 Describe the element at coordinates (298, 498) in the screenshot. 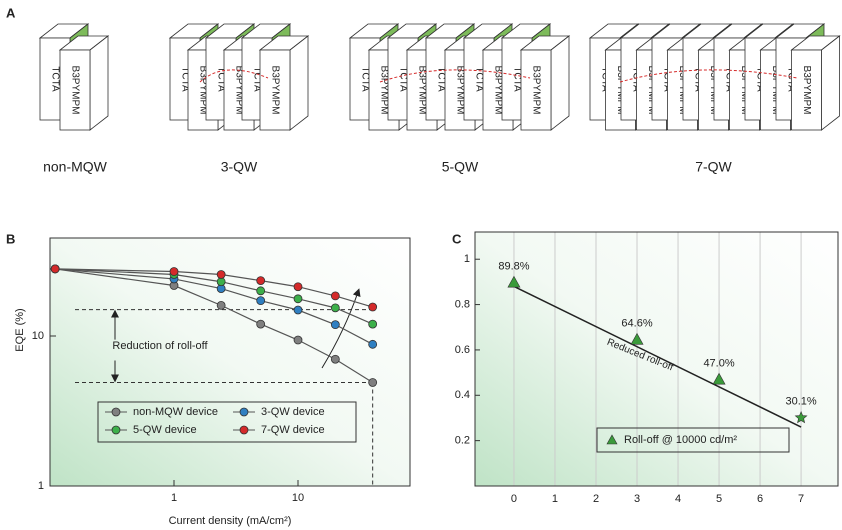

I see `x-tick-label: 10` at that location.